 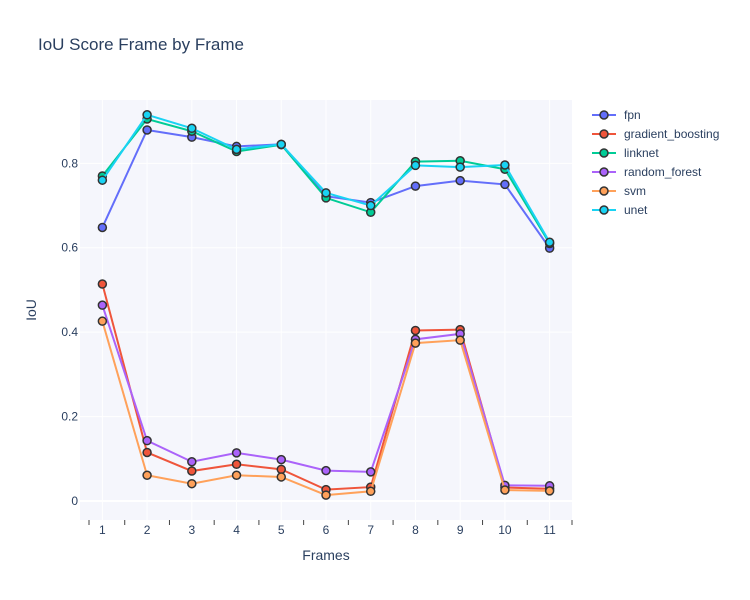 What do you see at coordinates (281, 530) in the screenshot?
I see `x-tick-label: 5` at bounding box center [281, 530].